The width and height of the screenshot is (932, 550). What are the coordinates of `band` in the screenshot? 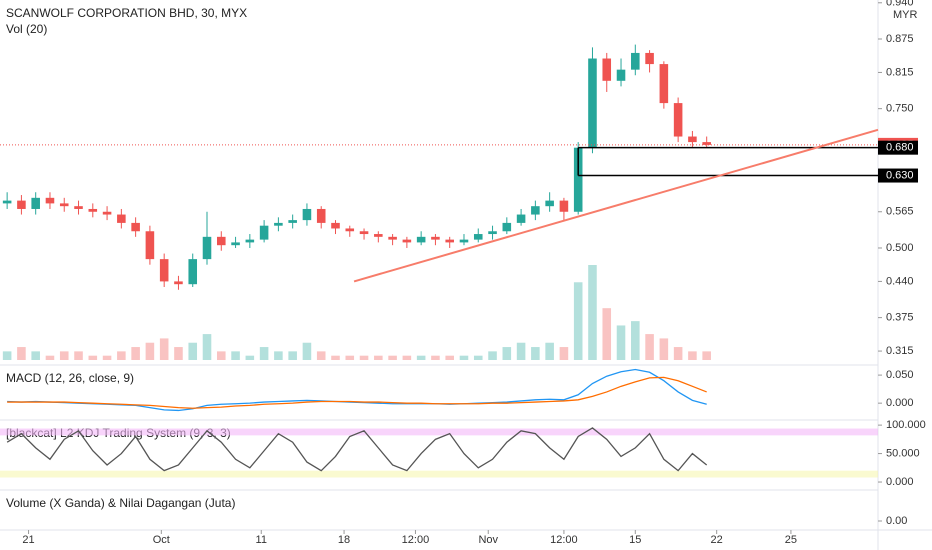 It's located at (439, 474).